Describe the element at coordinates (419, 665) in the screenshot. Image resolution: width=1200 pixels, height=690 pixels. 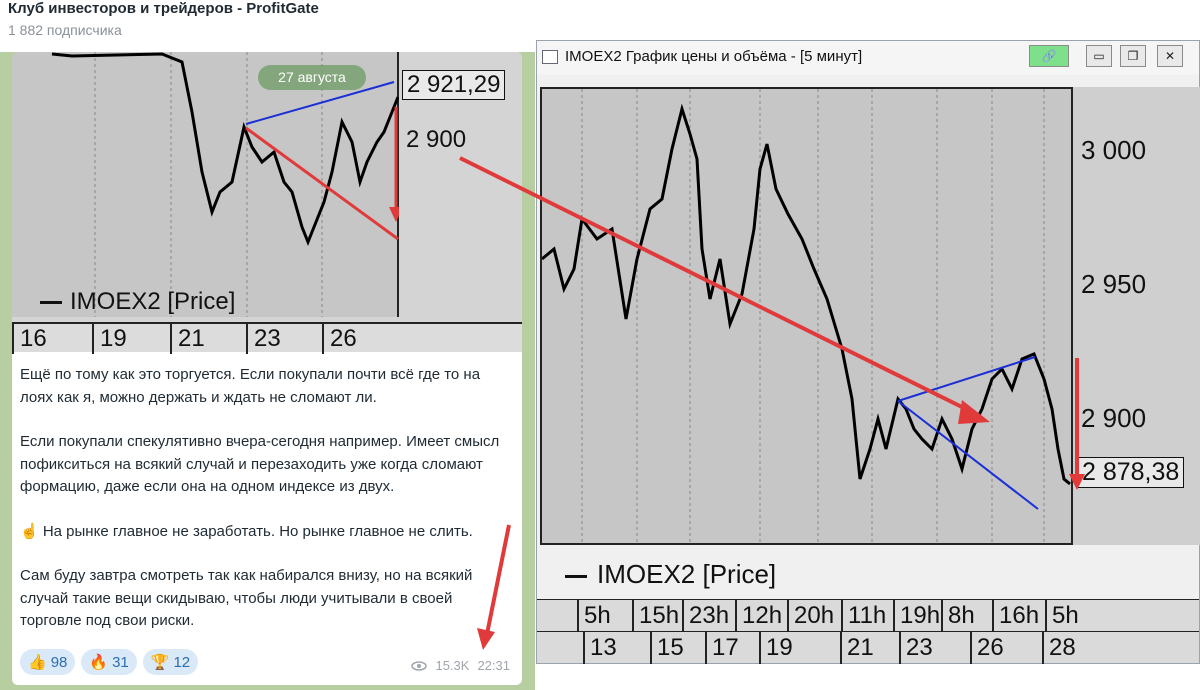
I see `eye-icon` at that location.